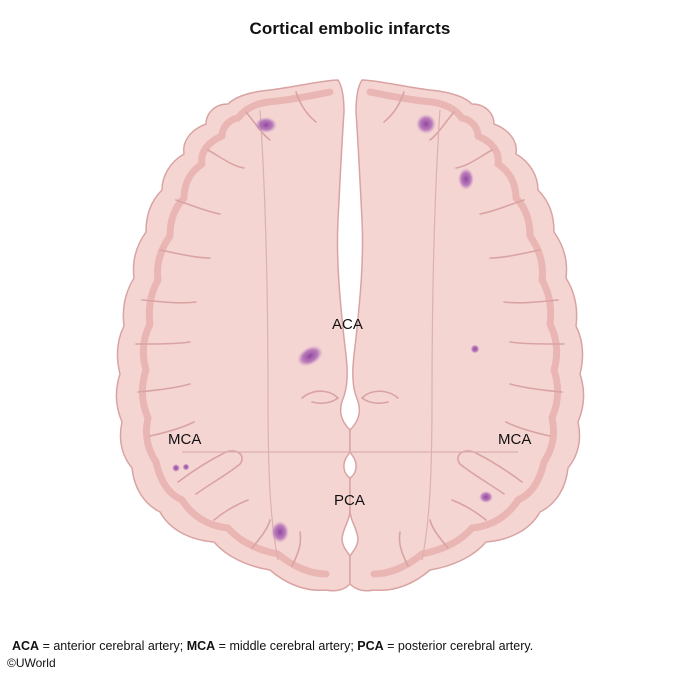  What do you see at coordinates (286, 646) in the screenshot?
I see `legend-text-mca: = middle cerebral artery;` at bounding box center [286, 646].